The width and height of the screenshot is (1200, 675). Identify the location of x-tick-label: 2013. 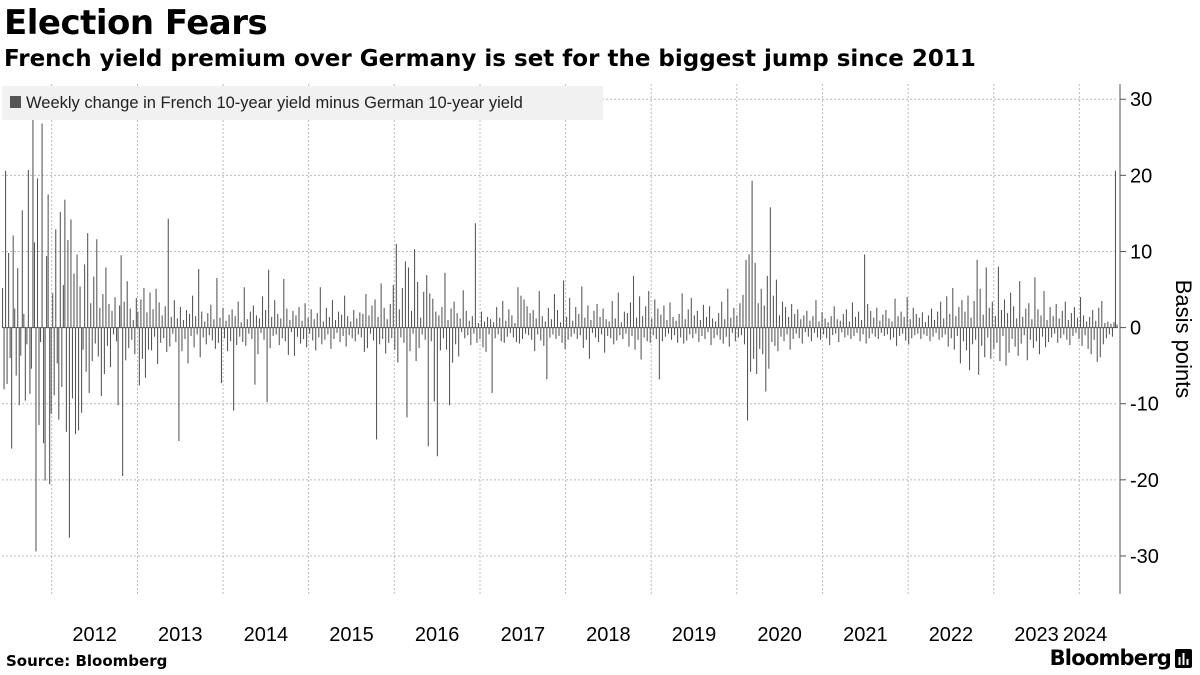
(180, 635).